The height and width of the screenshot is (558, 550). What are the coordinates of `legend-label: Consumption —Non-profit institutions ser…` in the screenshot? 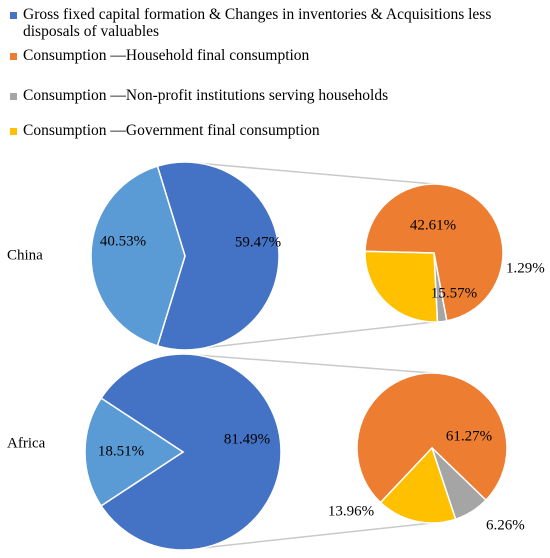 It's located at (206, 95).